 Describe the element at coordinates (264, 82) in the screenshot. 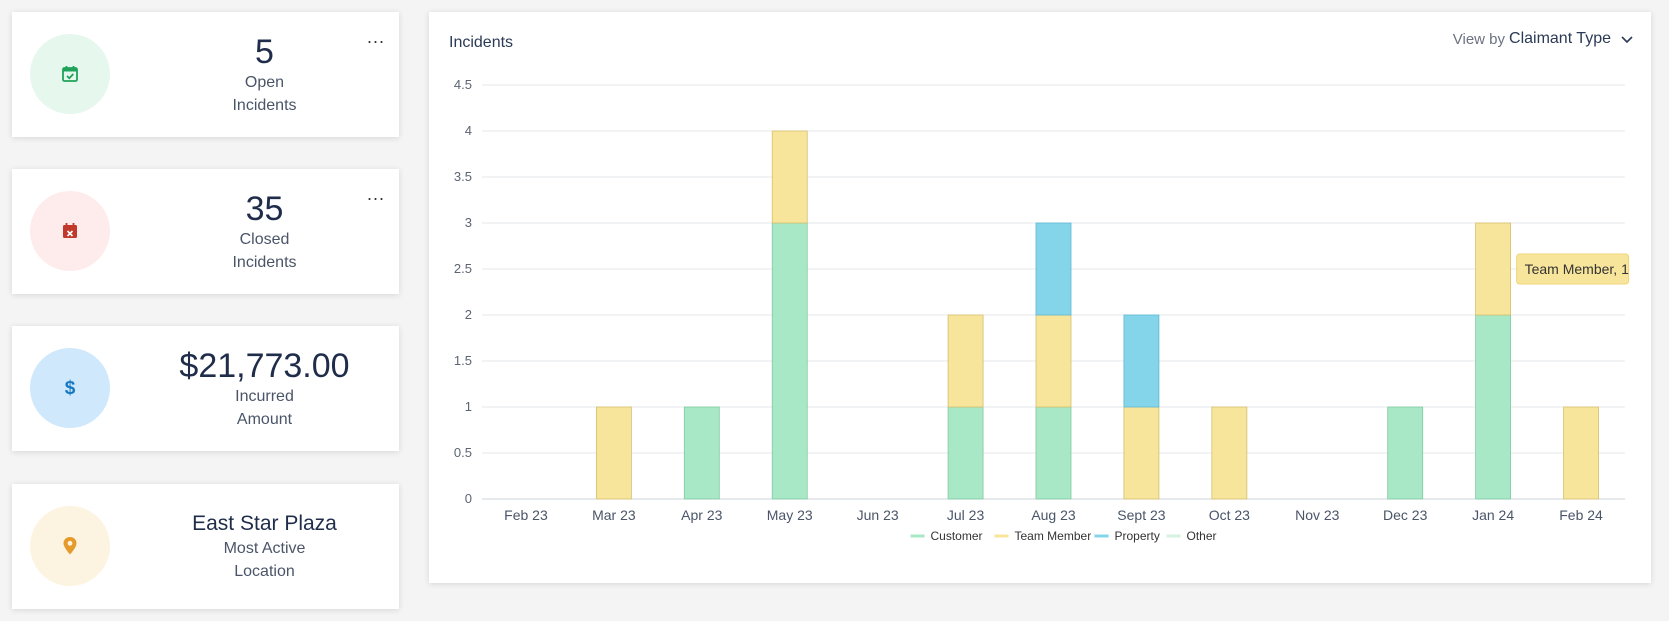

I see `open-incidents-label-line1: Open` at that location.